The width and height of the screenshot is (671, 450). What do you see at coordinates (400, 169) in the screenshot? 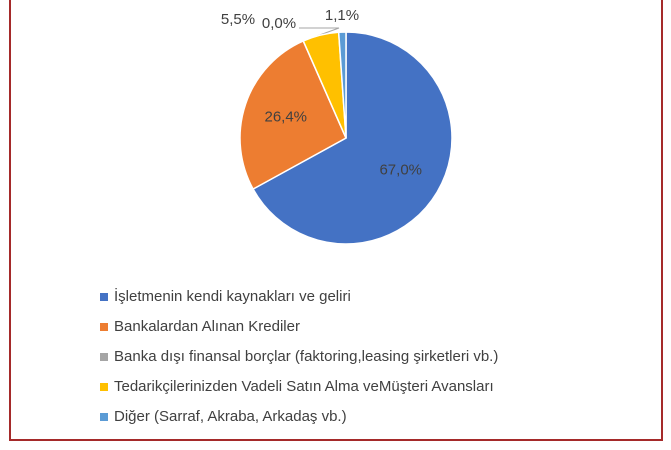
I see `data-label: 67,0%` at bounding box center [400, 169].